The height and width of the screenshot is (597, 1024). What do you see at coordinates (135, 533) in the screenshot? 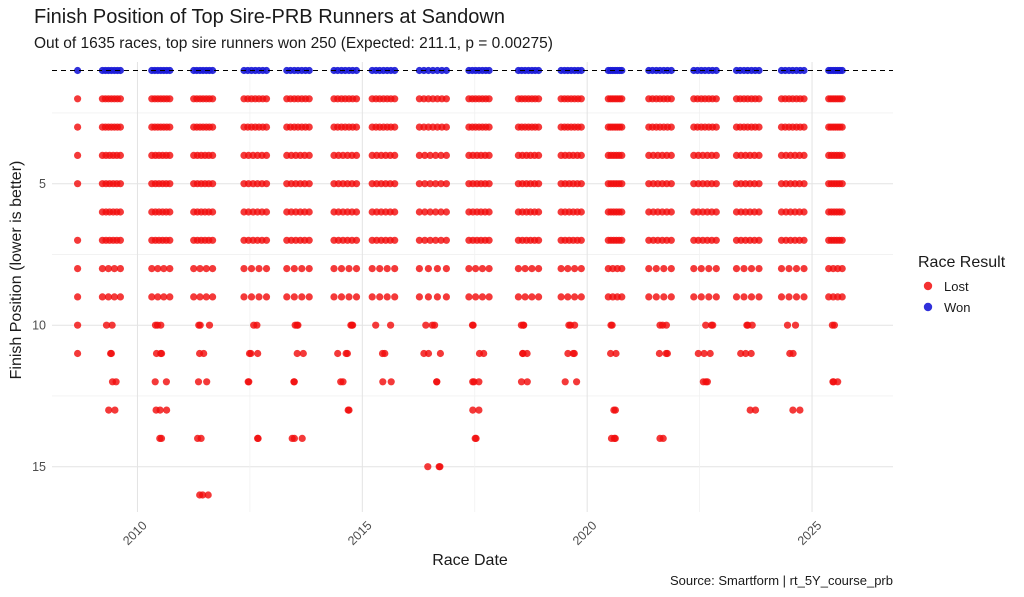
I see `x-tick-label: 2010` at bounding box center [135, 533].